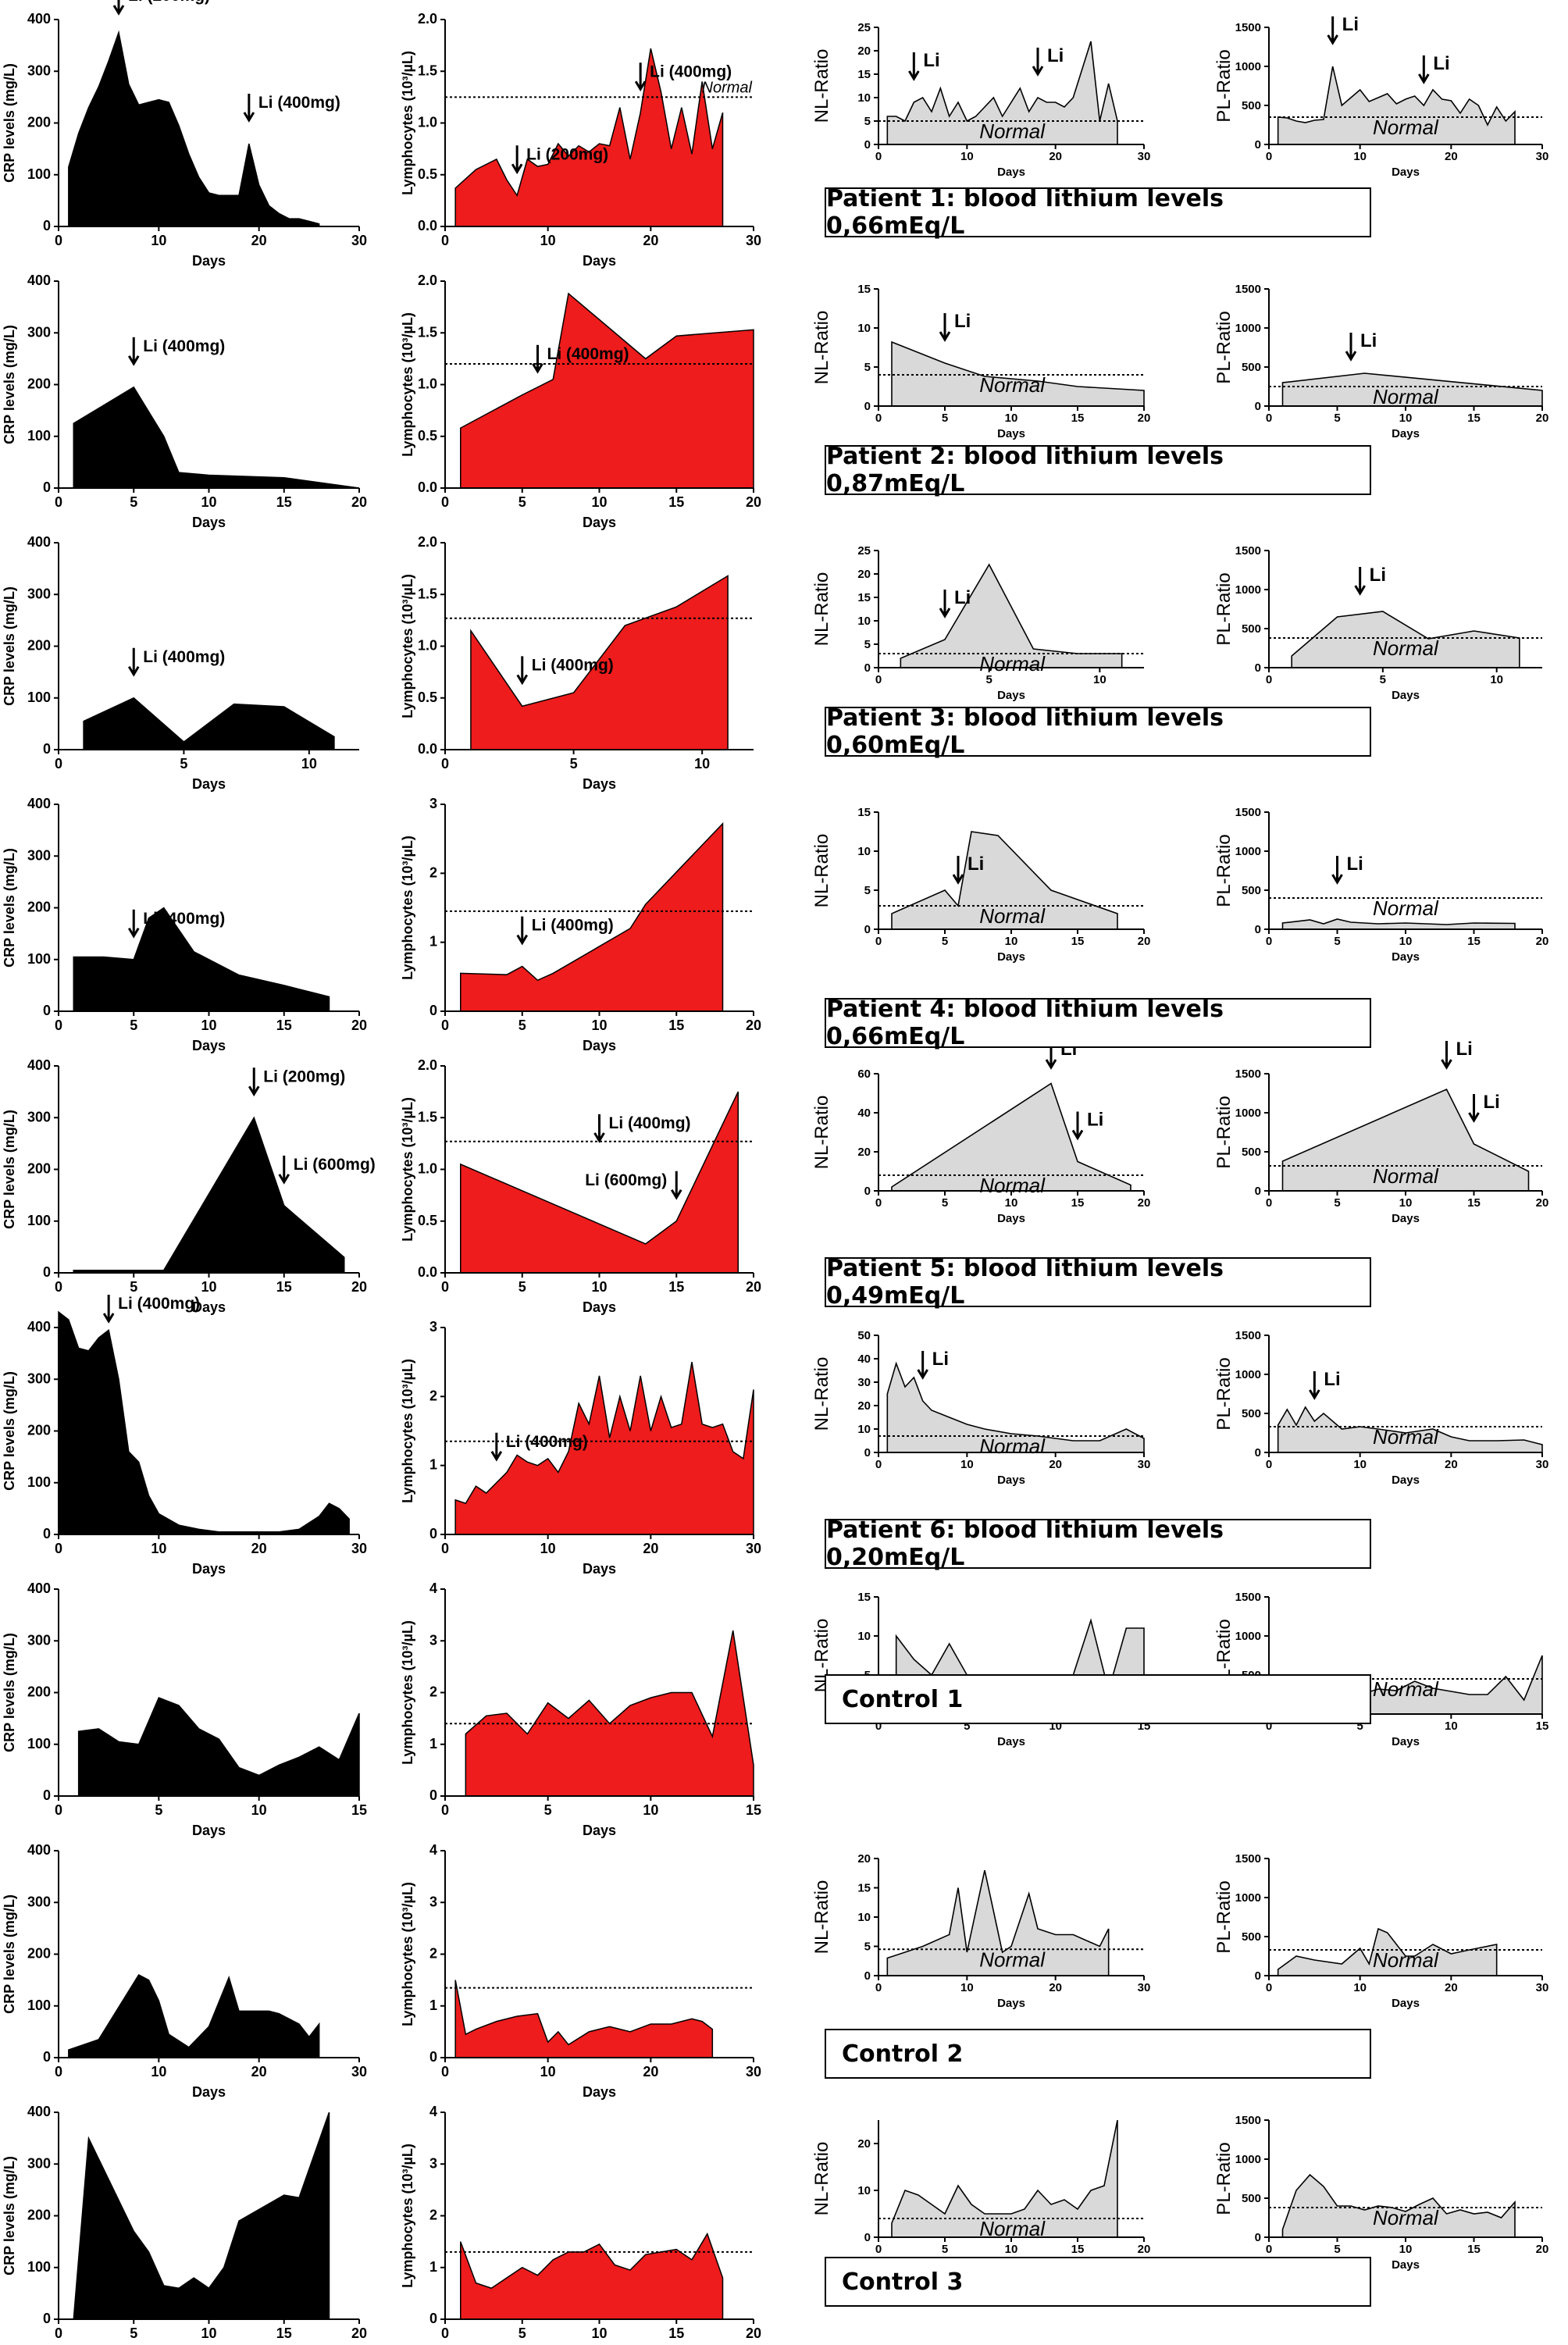  I want to click on crp-y-axis-label: CRP levels (mg/L), so click(9, 1169).